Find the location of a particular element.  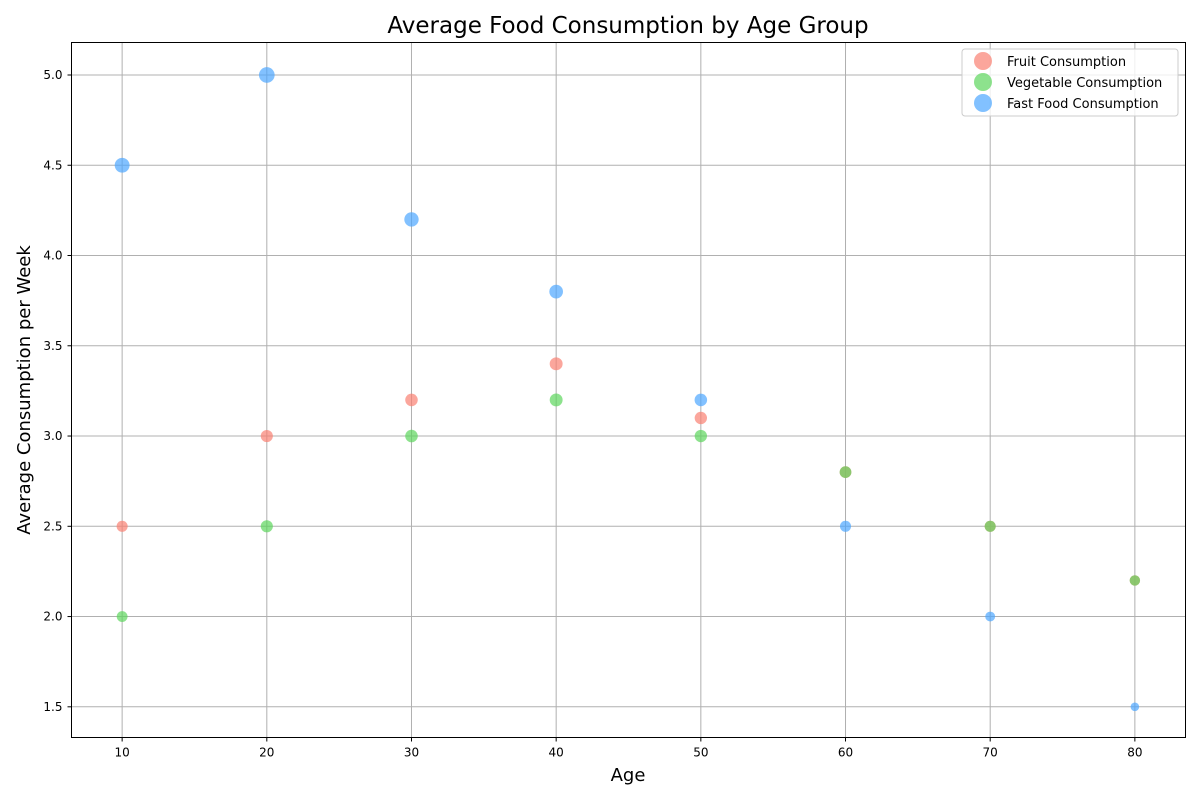

y-tick-label: 4.5 is located at coordinates (52, 165).